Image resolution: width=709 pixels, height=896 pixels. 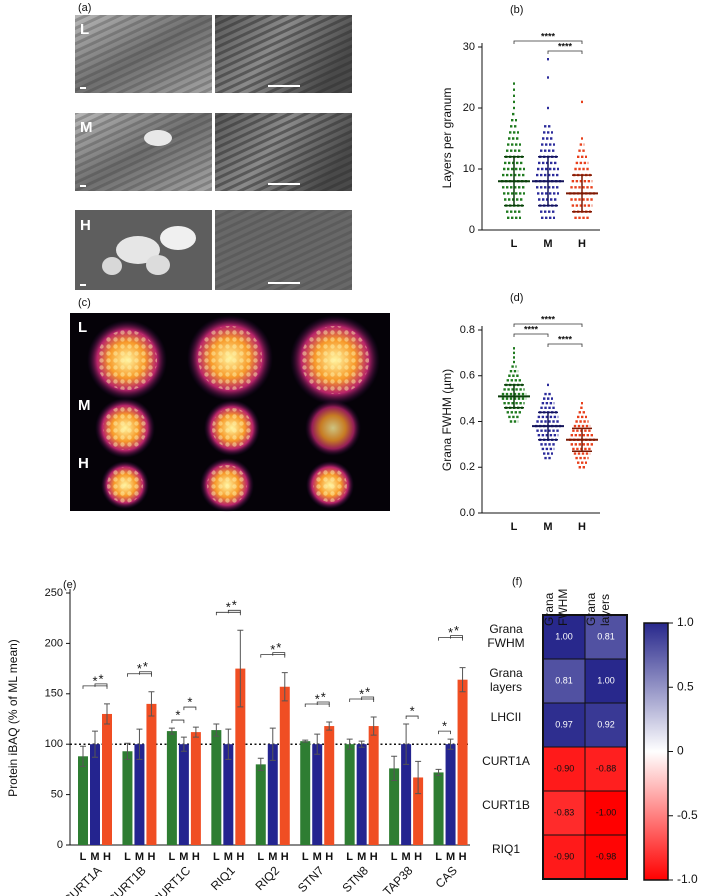 I want to click on heatmap-border, so click(x=585, y=747).